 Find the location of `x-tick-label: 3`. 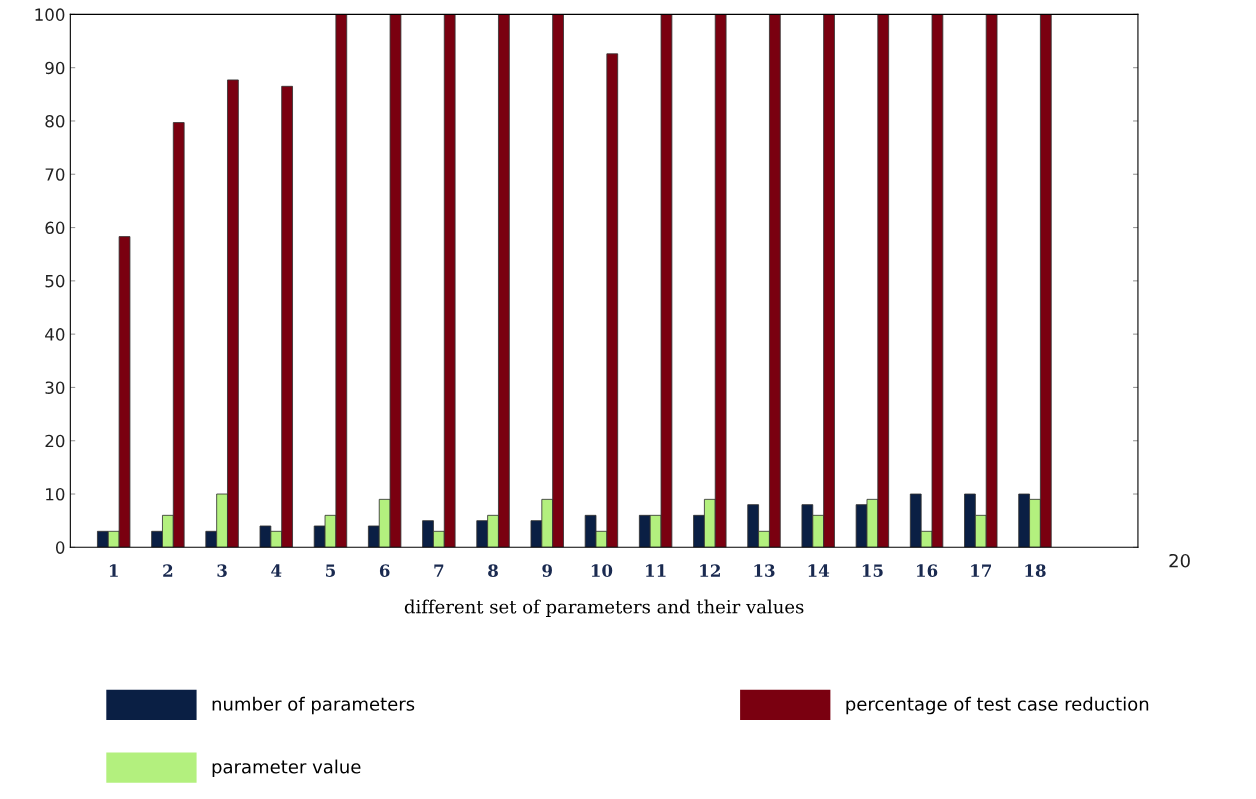

x-tick-label: 3 is located at coordinates (222, 570).